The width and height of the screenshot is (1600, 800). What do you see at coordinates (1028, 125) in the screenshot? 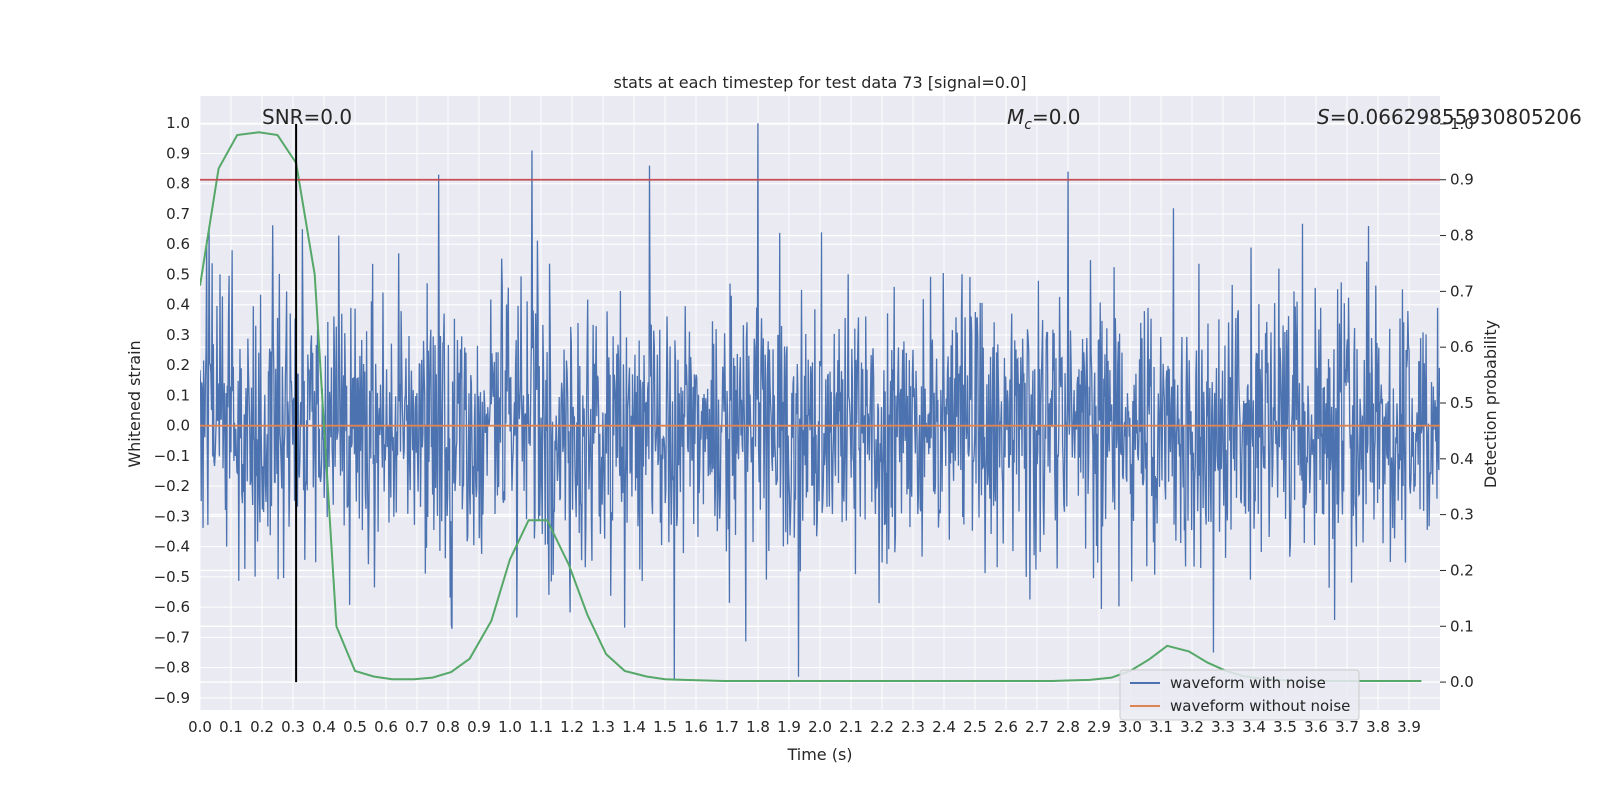
I see `mc-subscript: c` at bounding box center [1028, 125].